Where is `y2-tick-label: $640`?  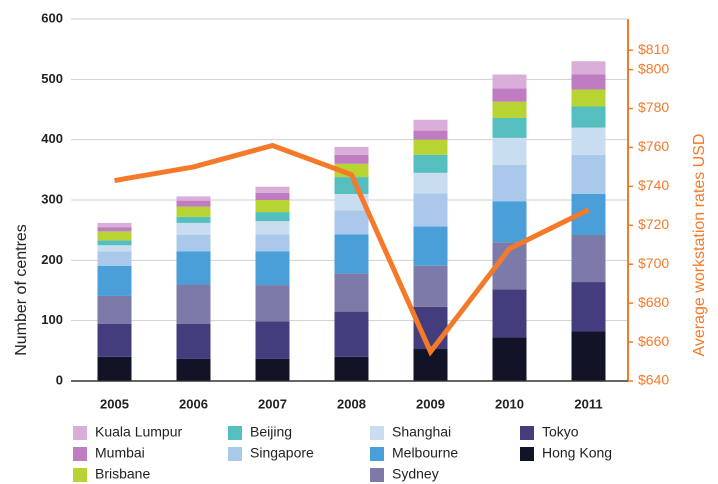 y2-tick-label: $640 is located at coordinates (653, 380).